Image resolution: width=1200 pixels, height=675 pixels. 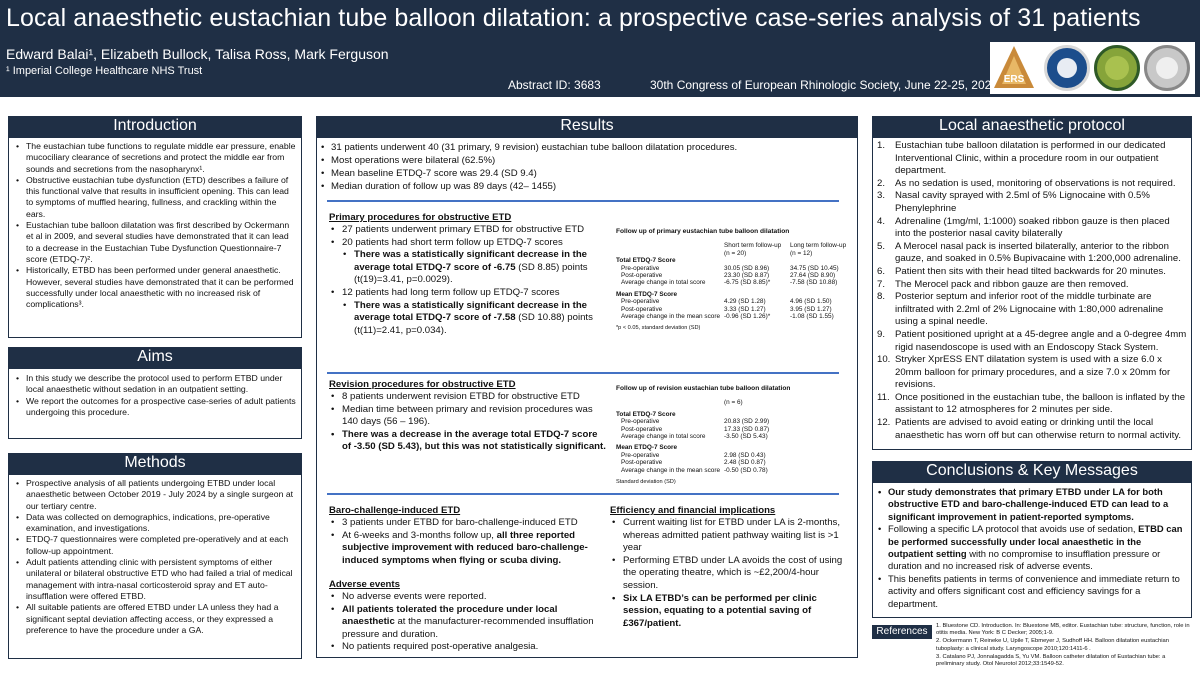 I want to click on efficiency-heading: Efficiency and financial implications, so click(x=693, y=510).